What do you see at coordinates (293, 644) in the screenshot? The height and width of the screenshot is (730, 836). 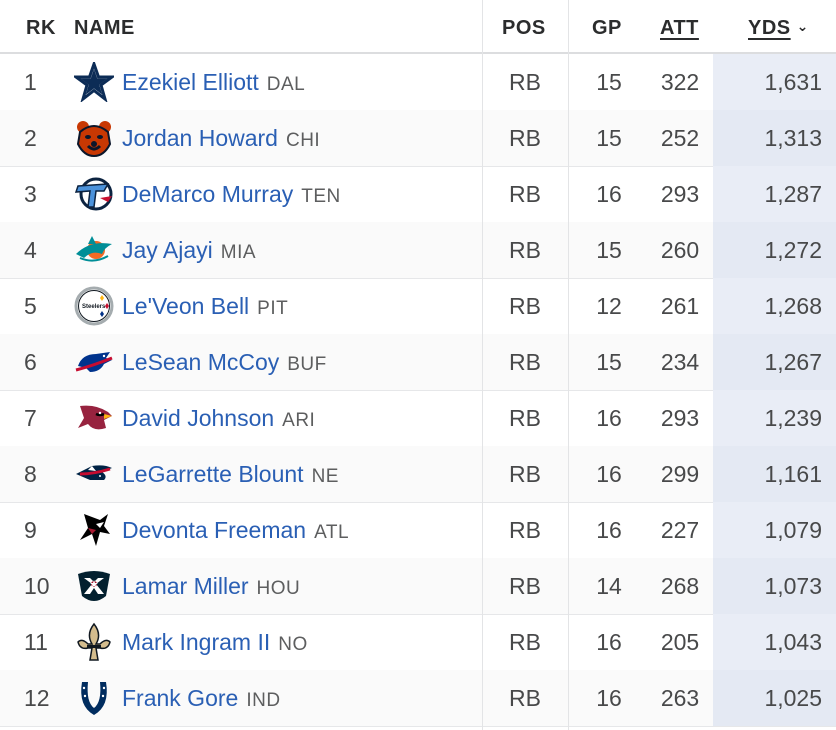 I see `team-abbr: NO` at bounding box center [293, 644].